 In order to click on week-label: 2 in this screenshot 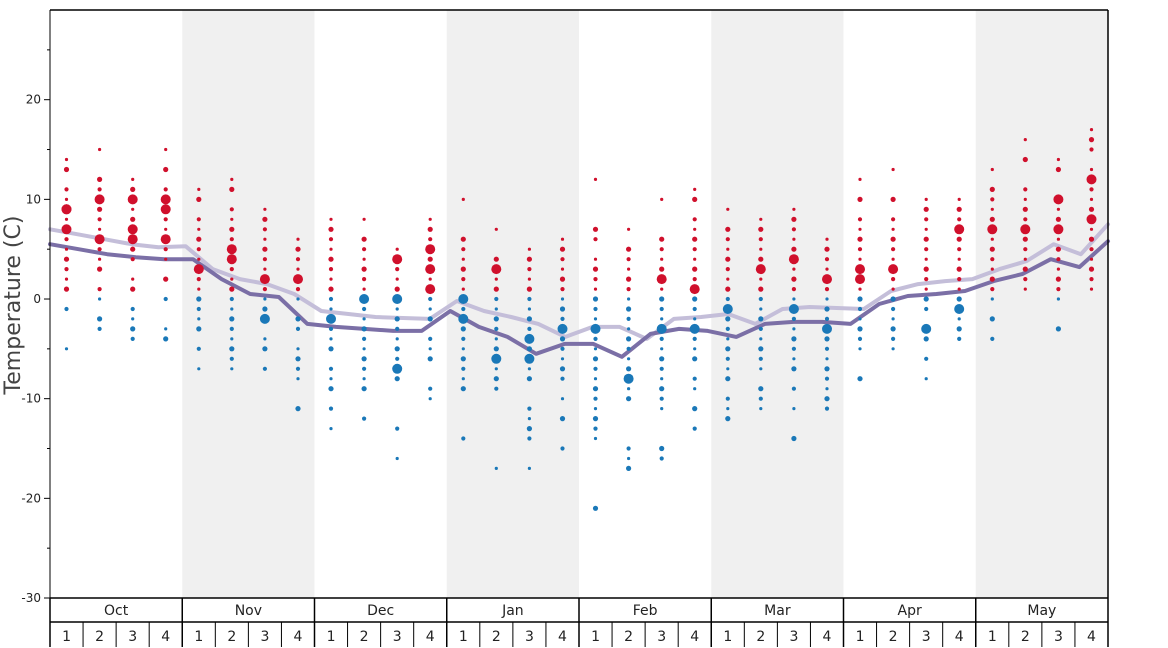, I will do `click(496, 637)`.